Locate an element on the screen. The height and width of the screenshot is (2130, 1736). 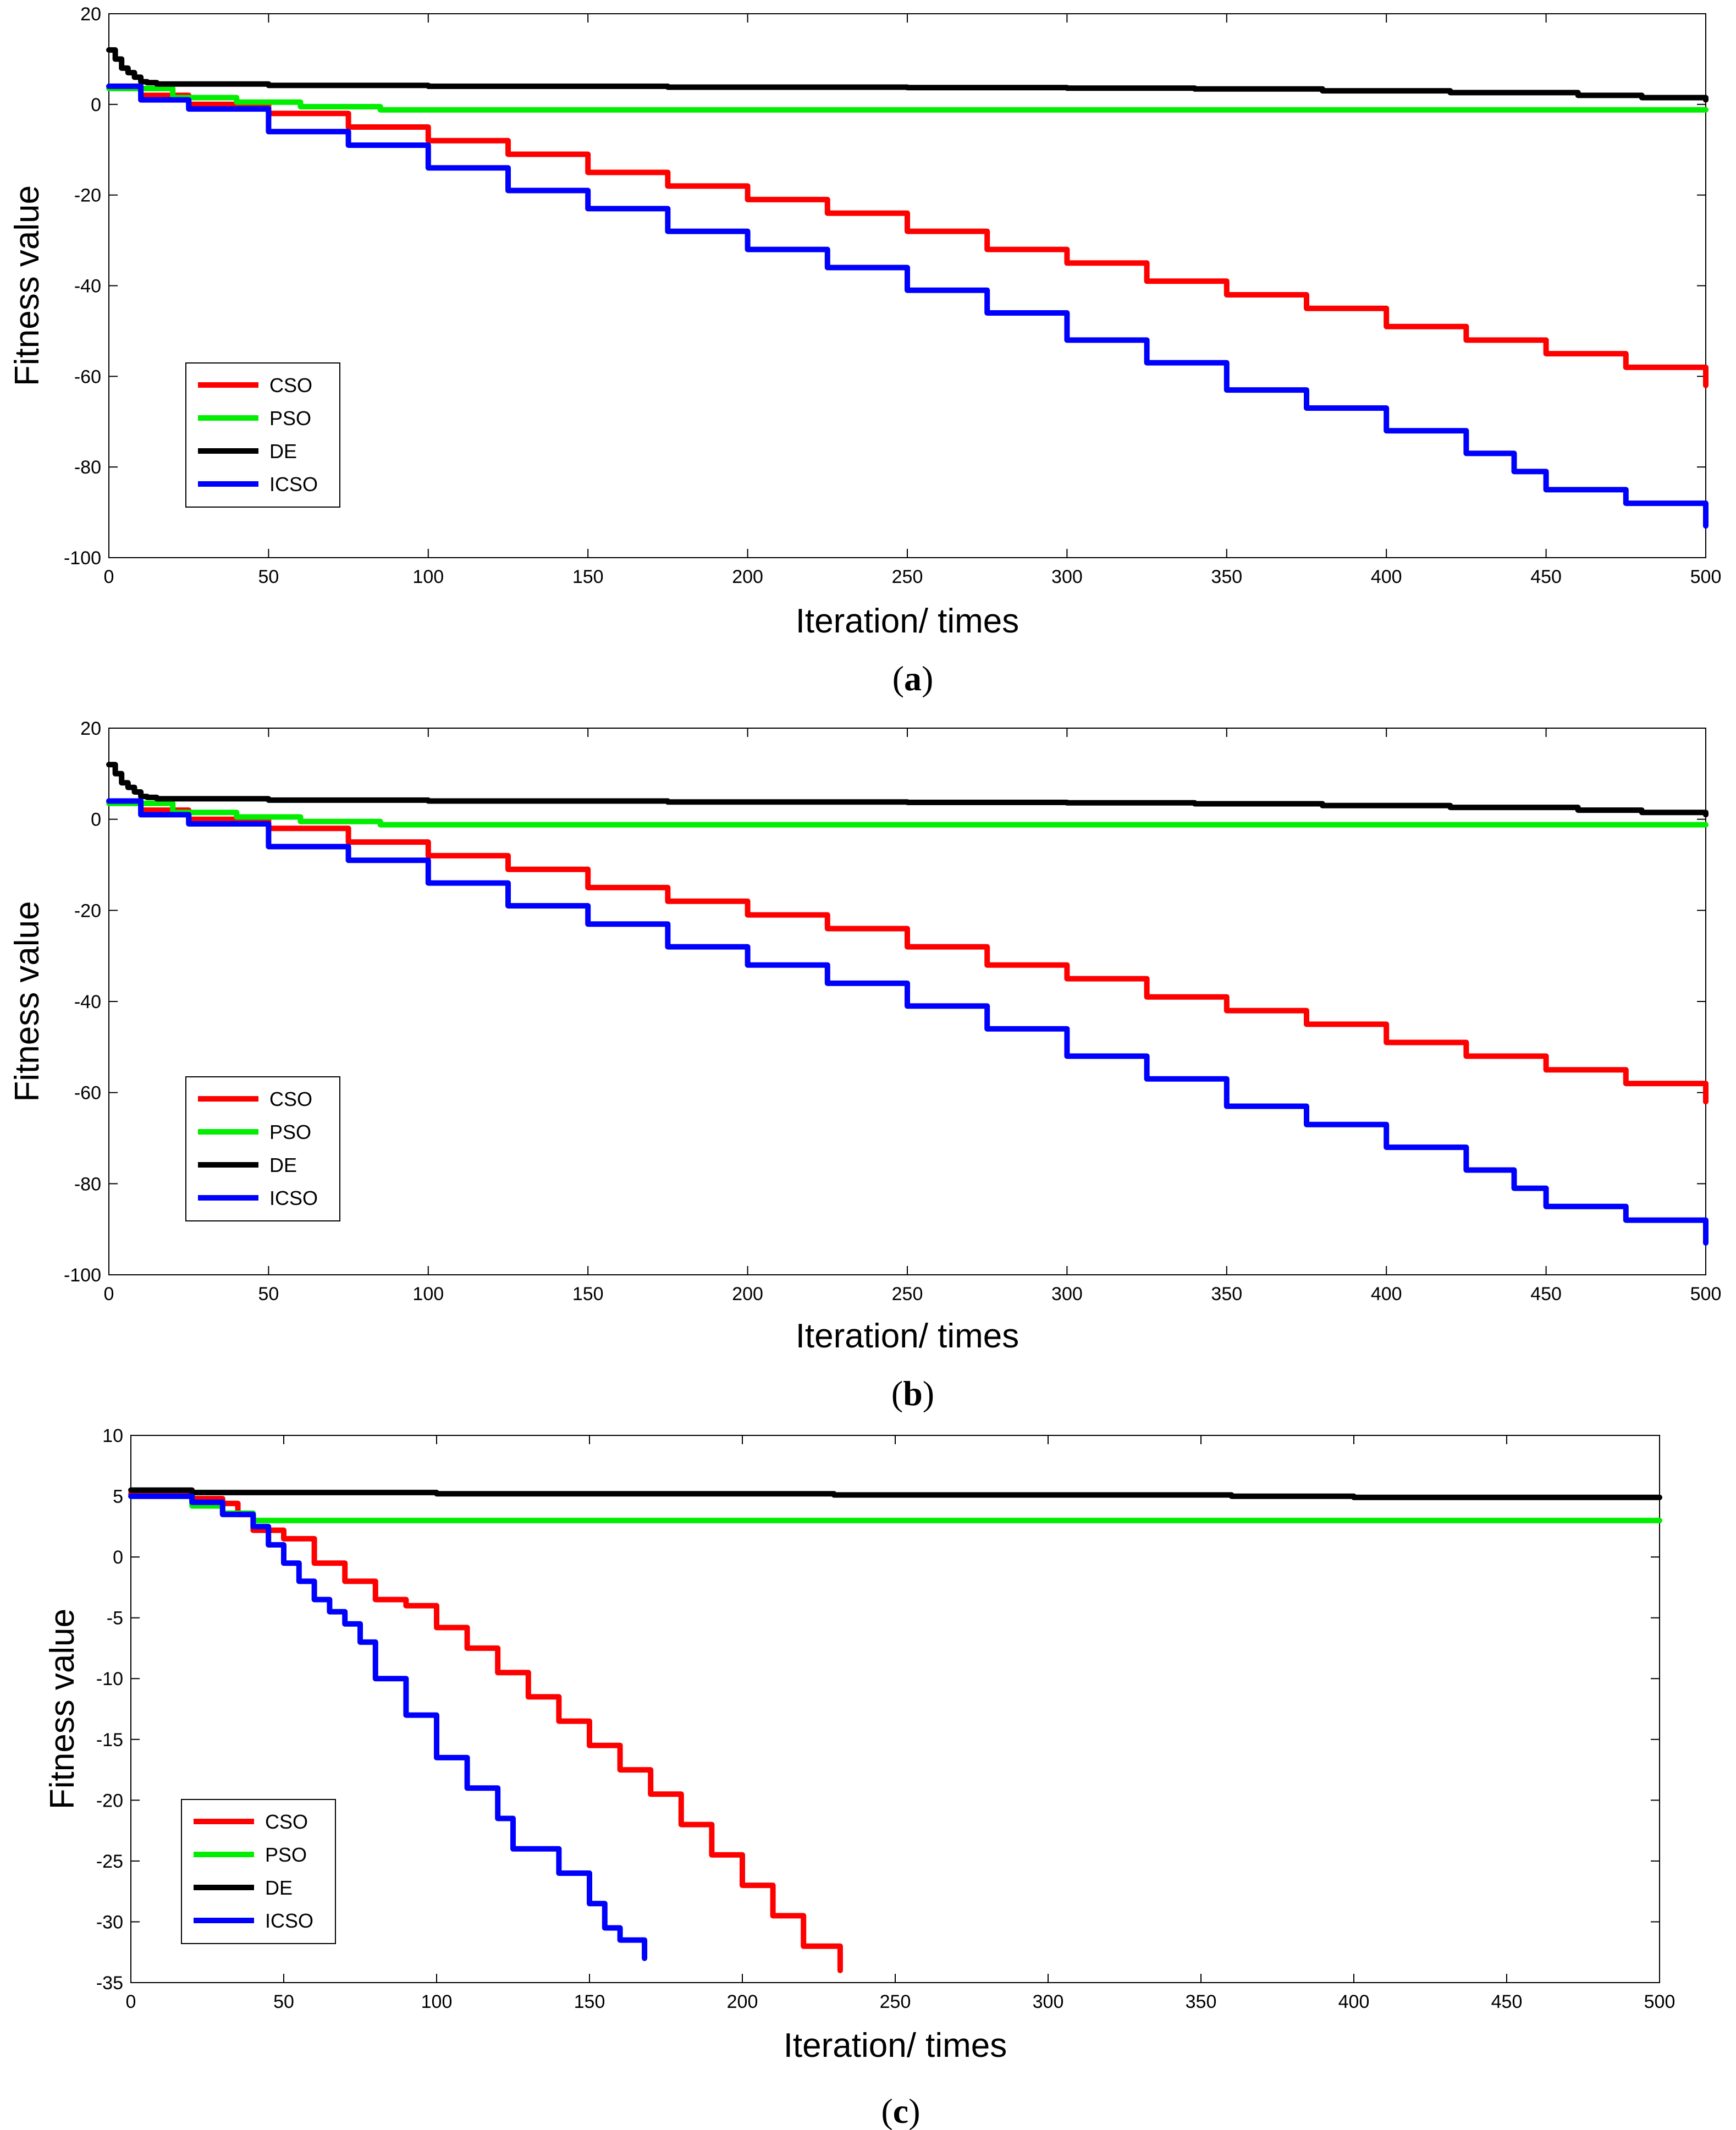
y-tick-label: 10 is located at coordinates (113, 1435).